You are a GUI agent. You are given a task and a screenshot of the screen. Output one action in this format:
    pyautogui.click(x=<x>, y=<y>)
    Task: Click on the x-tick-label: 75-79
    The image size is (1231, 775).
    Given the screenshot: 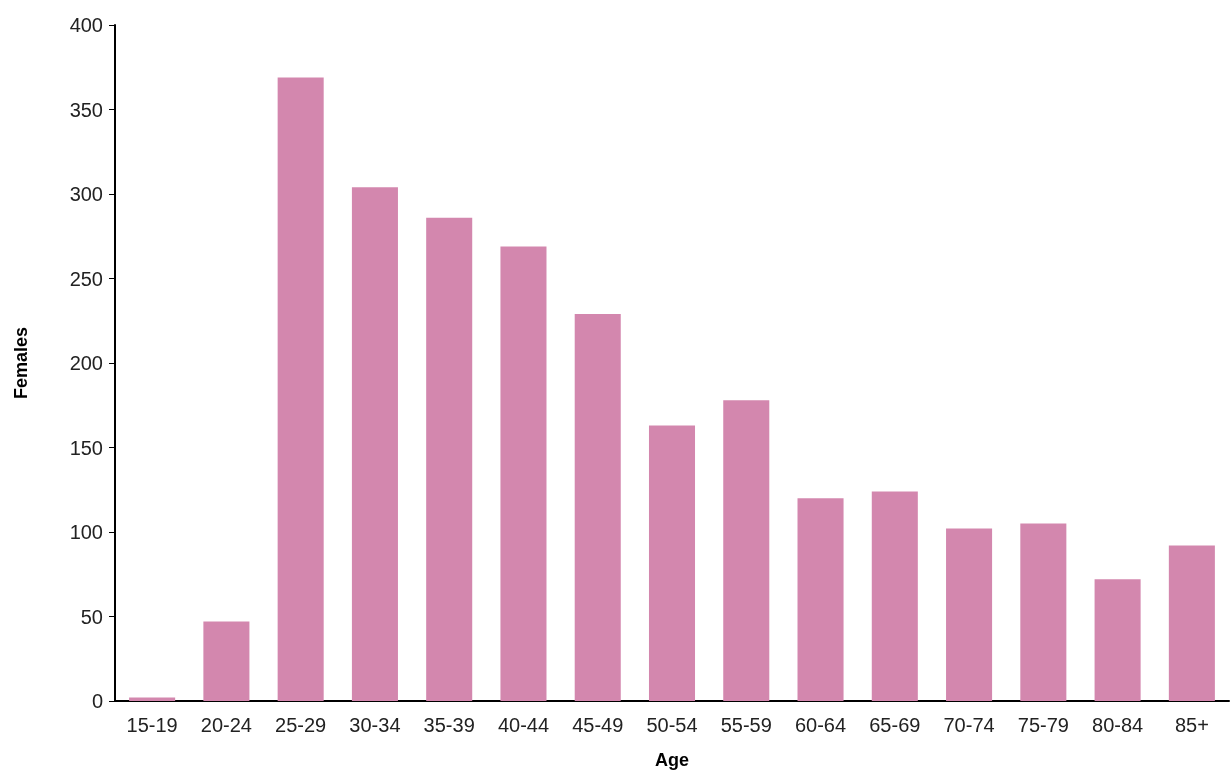 What is the action you would take?
    pyautogui.click(x=1043, y=725)
    